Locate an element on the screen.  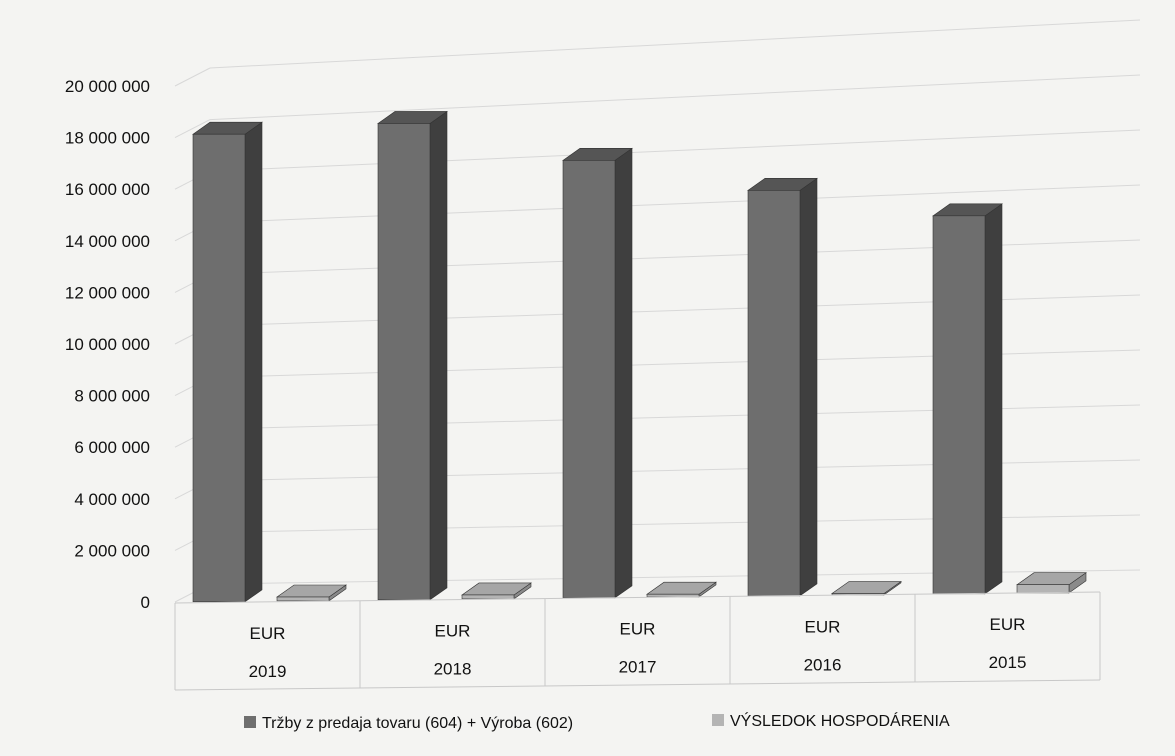
y-tick-label: 0 is located at coordinates (145, 602).